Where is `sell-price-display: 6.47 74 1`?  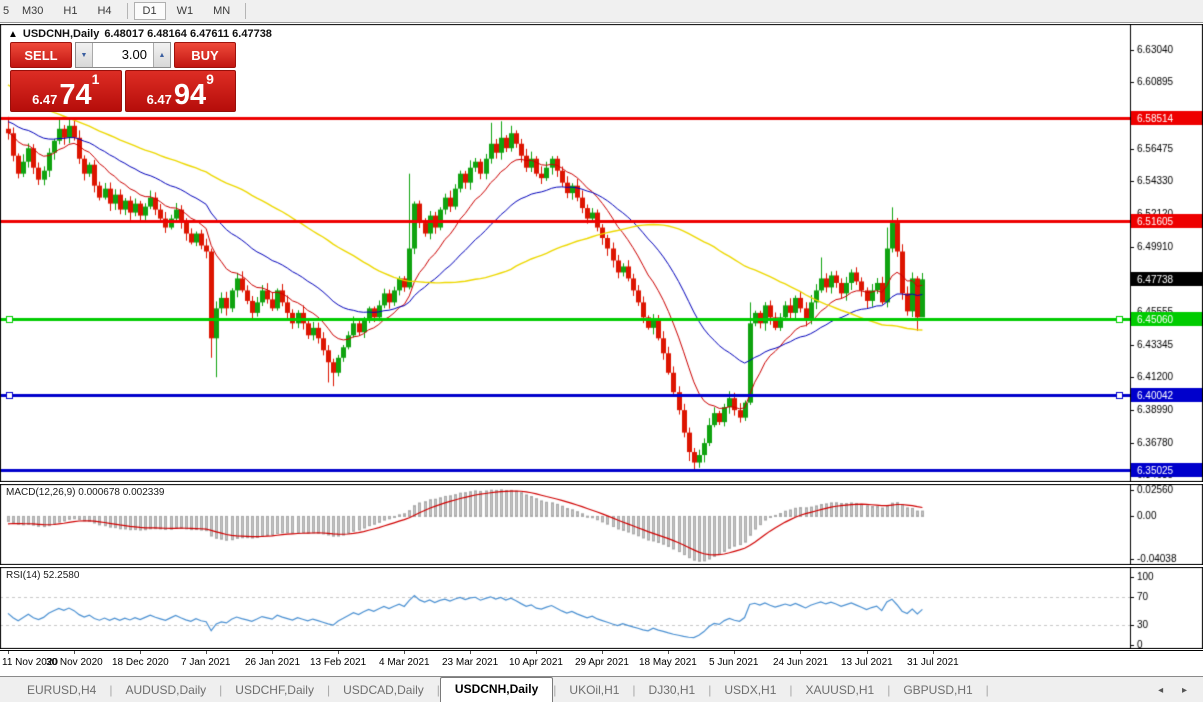
sell-price-display: 6.47 74 1 is located at coordinates (66, 91).